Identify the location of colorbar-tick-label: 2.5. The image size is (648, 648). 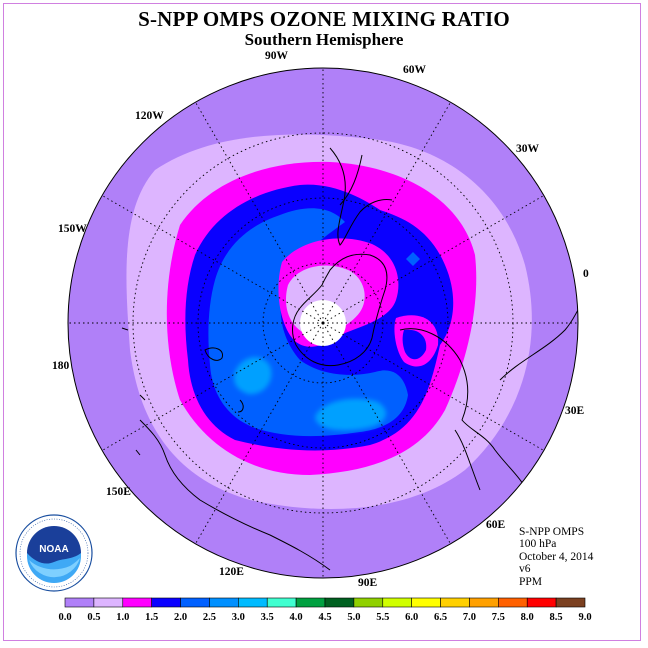
(209, 617).